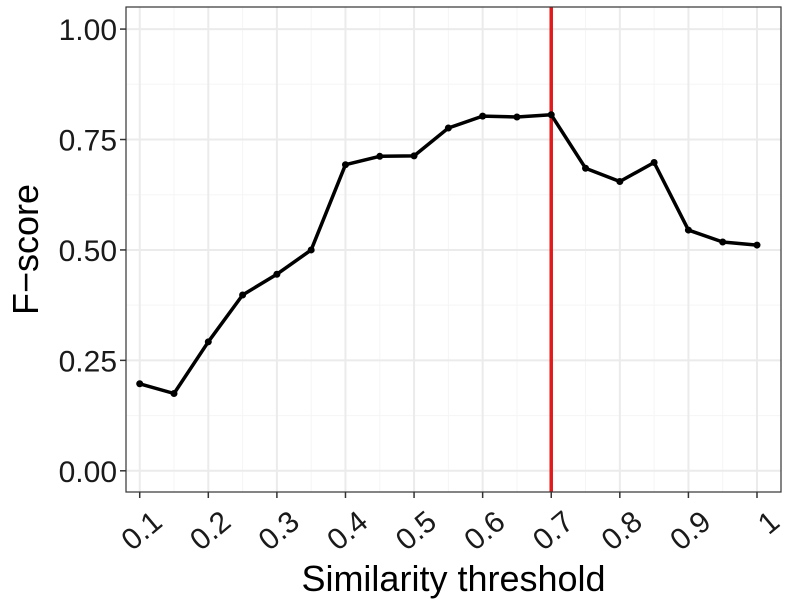  What do you see at coordinates (88, 141) in the screenshot?
I see `y-tick-label: 0.75` at bounding box center [88, 141].